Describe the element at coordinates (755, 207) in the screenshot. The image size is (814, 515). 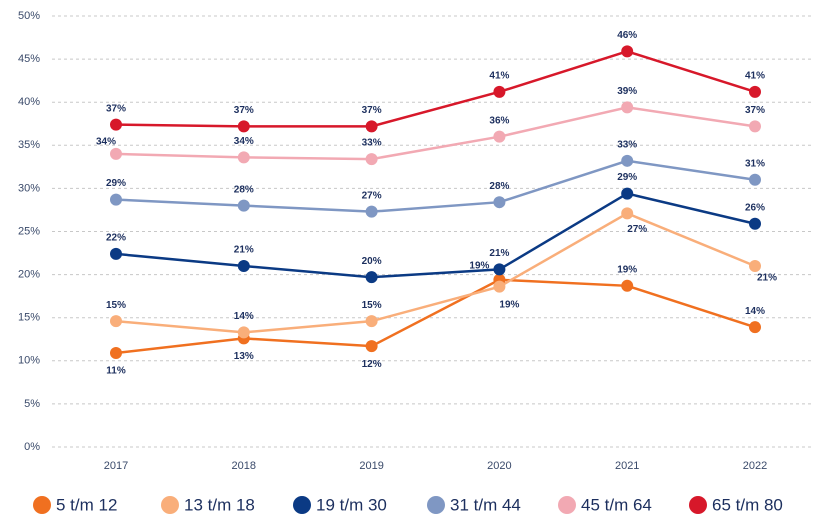
I see `data-label: 26%` at that location.